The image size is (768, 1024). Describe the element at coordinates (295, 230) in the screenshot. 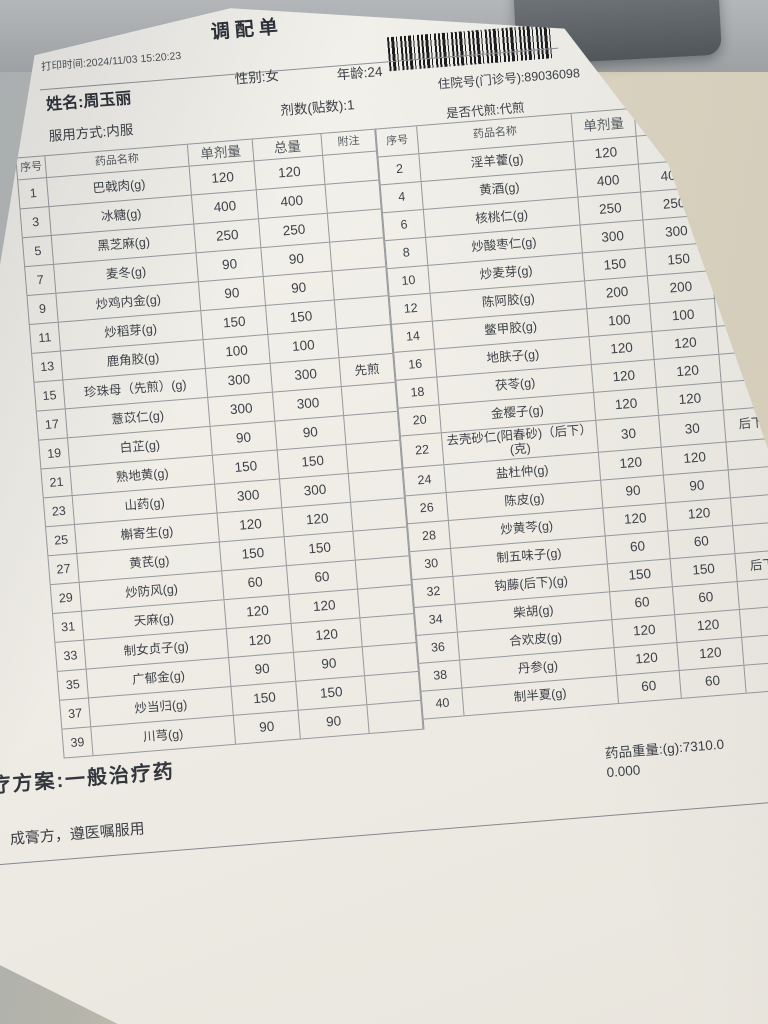

I see `total-amount: 250` at that location.